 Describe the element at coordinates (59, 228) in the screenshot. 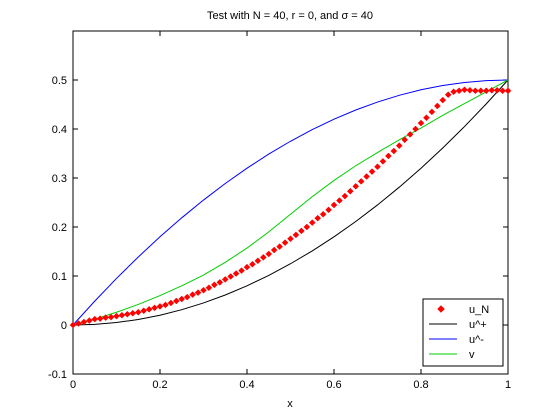

I see `y-tick-label: 0.2` at that location.